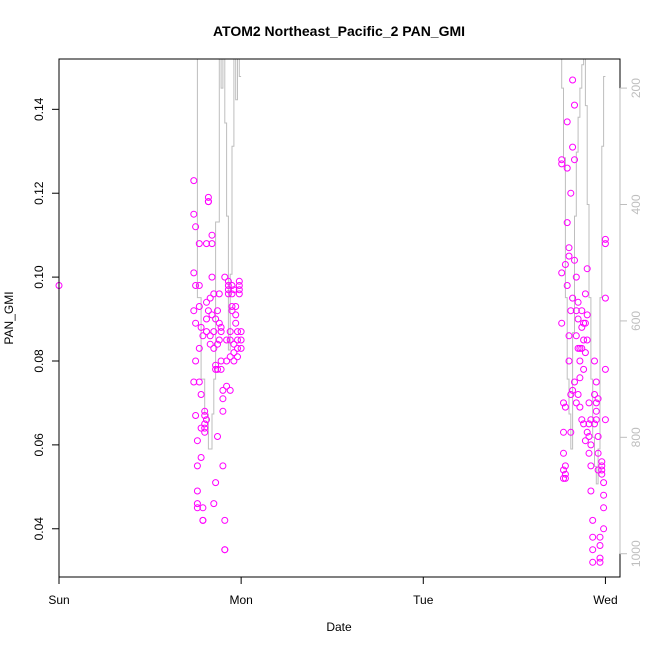 The width and height of the screenshot is (650, 650). I want to click on y-tick-label: 0.12, so click(39, 193).